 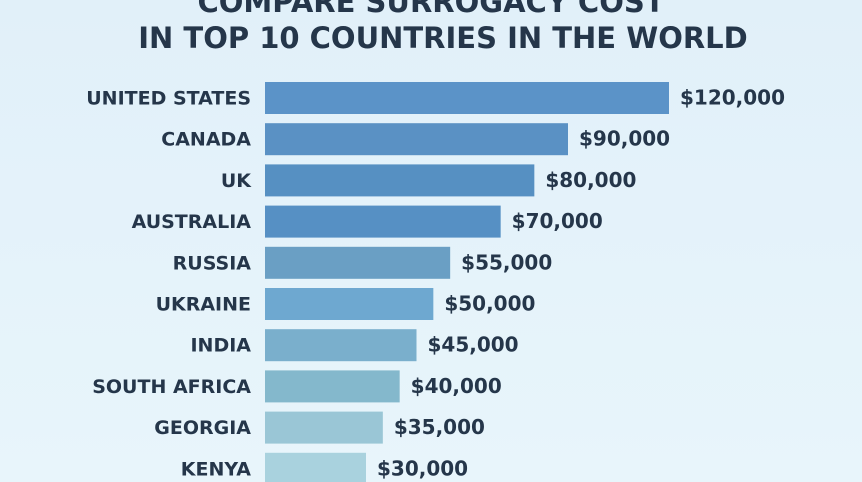 I want to click on category-label: RUSSIA, so click(x=212, y=263).